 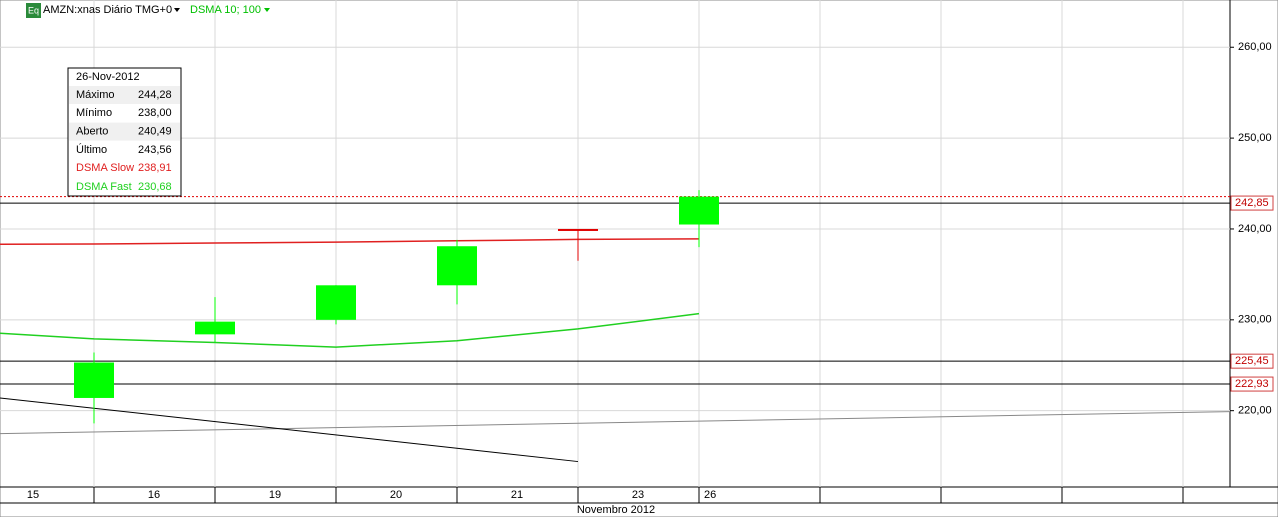 What do you see at coordinates (95, 95) in the screenshot?
I see `tooltip-label: Máximo` at bounding box center [95, 95].